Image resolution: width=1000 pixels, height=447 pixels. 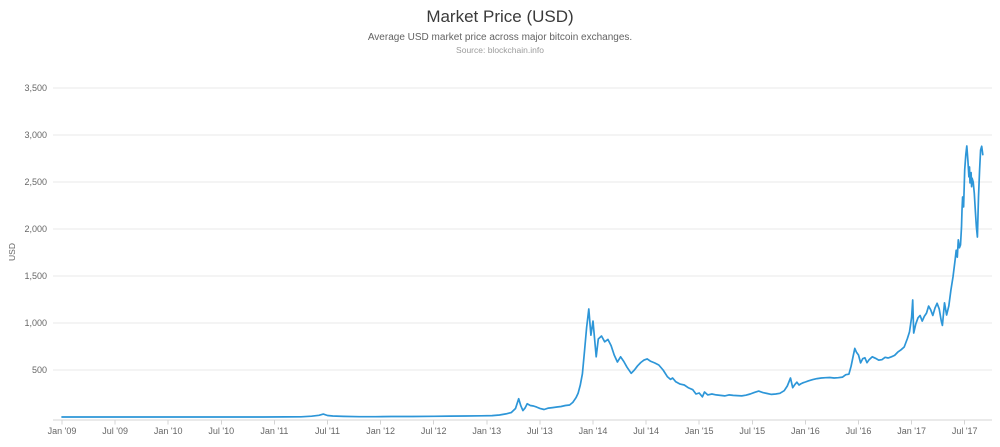 What do you see at coordinates (35, 323) in the screenshot?
I see `y-axis-tick-label: 1,000` at bounding box center [35, 323].